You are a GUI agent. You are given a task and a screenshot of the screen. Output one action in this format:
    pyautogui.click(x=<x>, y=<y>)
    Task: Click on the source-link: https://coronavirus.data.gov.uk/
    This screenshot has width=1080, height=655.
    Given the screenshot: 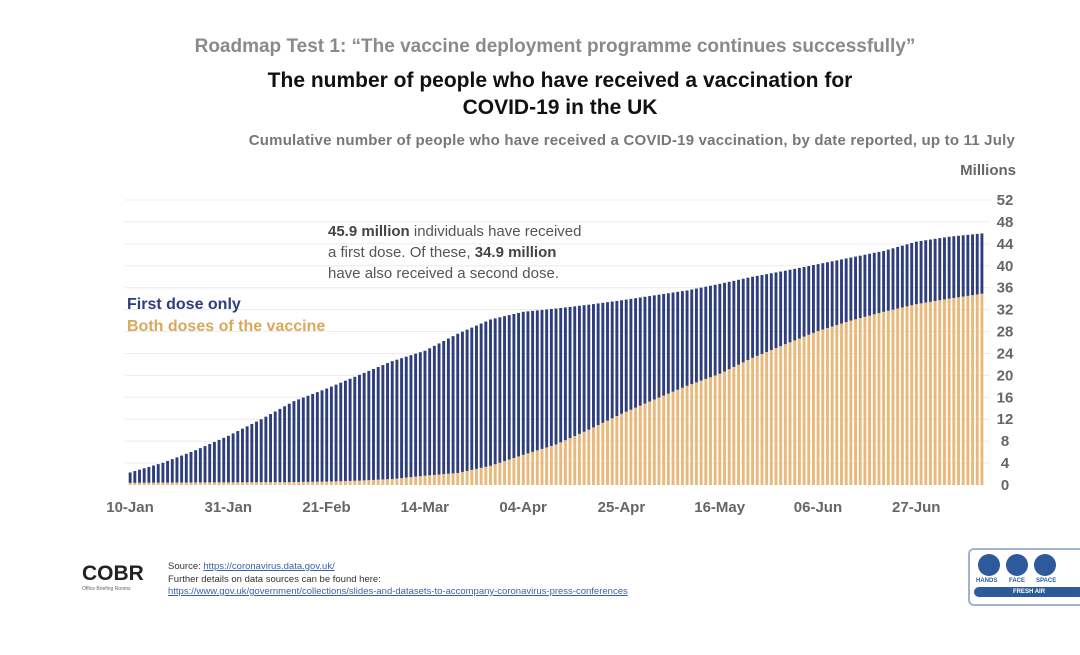 What is the action you would take?
    pyautogui.click(x=269, y=566)
    